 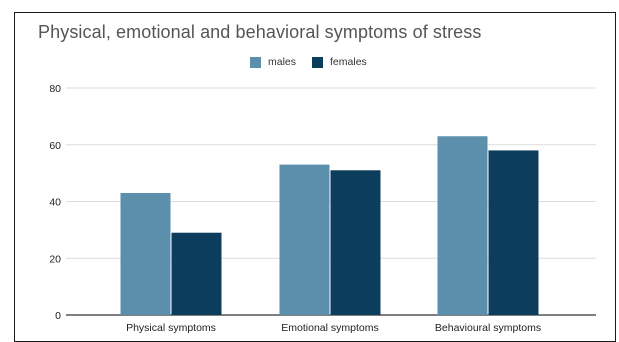 I want to click on legend-label-males: males, so click(x=282, y=62).